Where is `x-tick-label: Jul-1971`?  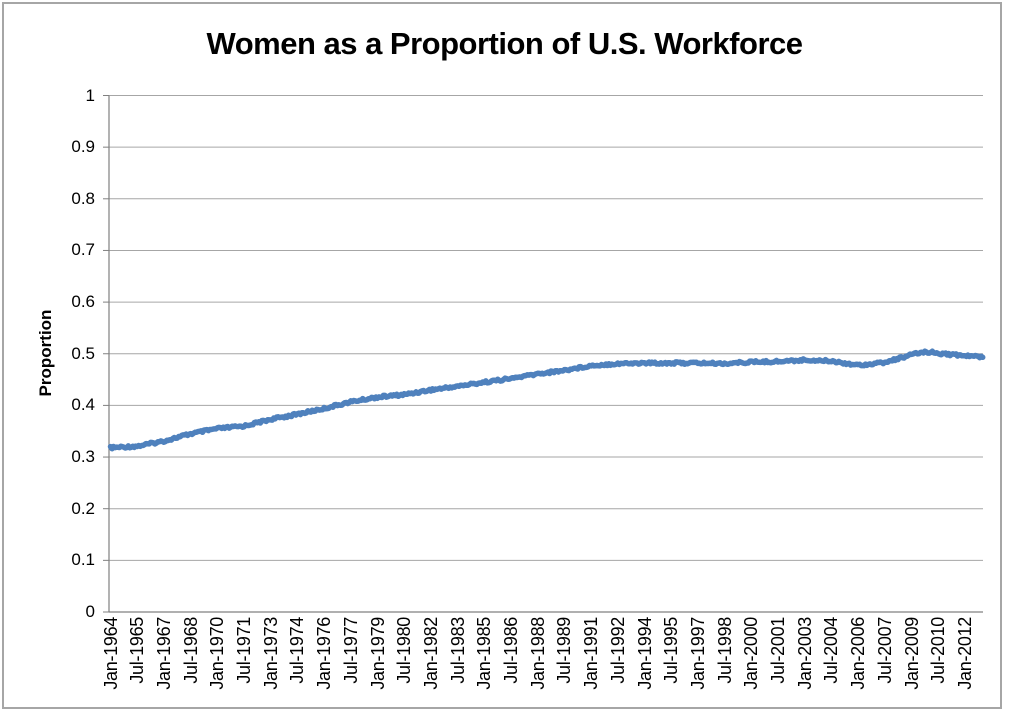 x-tick-label: Jul-1971 is located at coordinates (244, 650).